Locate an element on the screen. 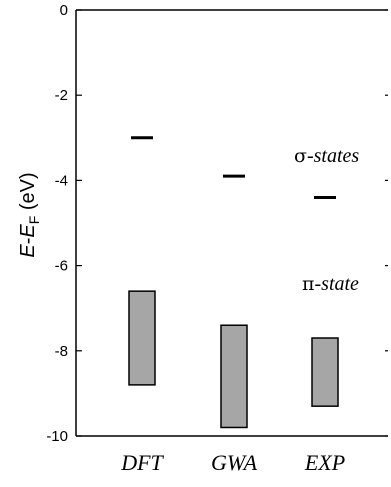 The image size is (391, 487). y-tick-label: -4 is located at coordinates (61, 180).